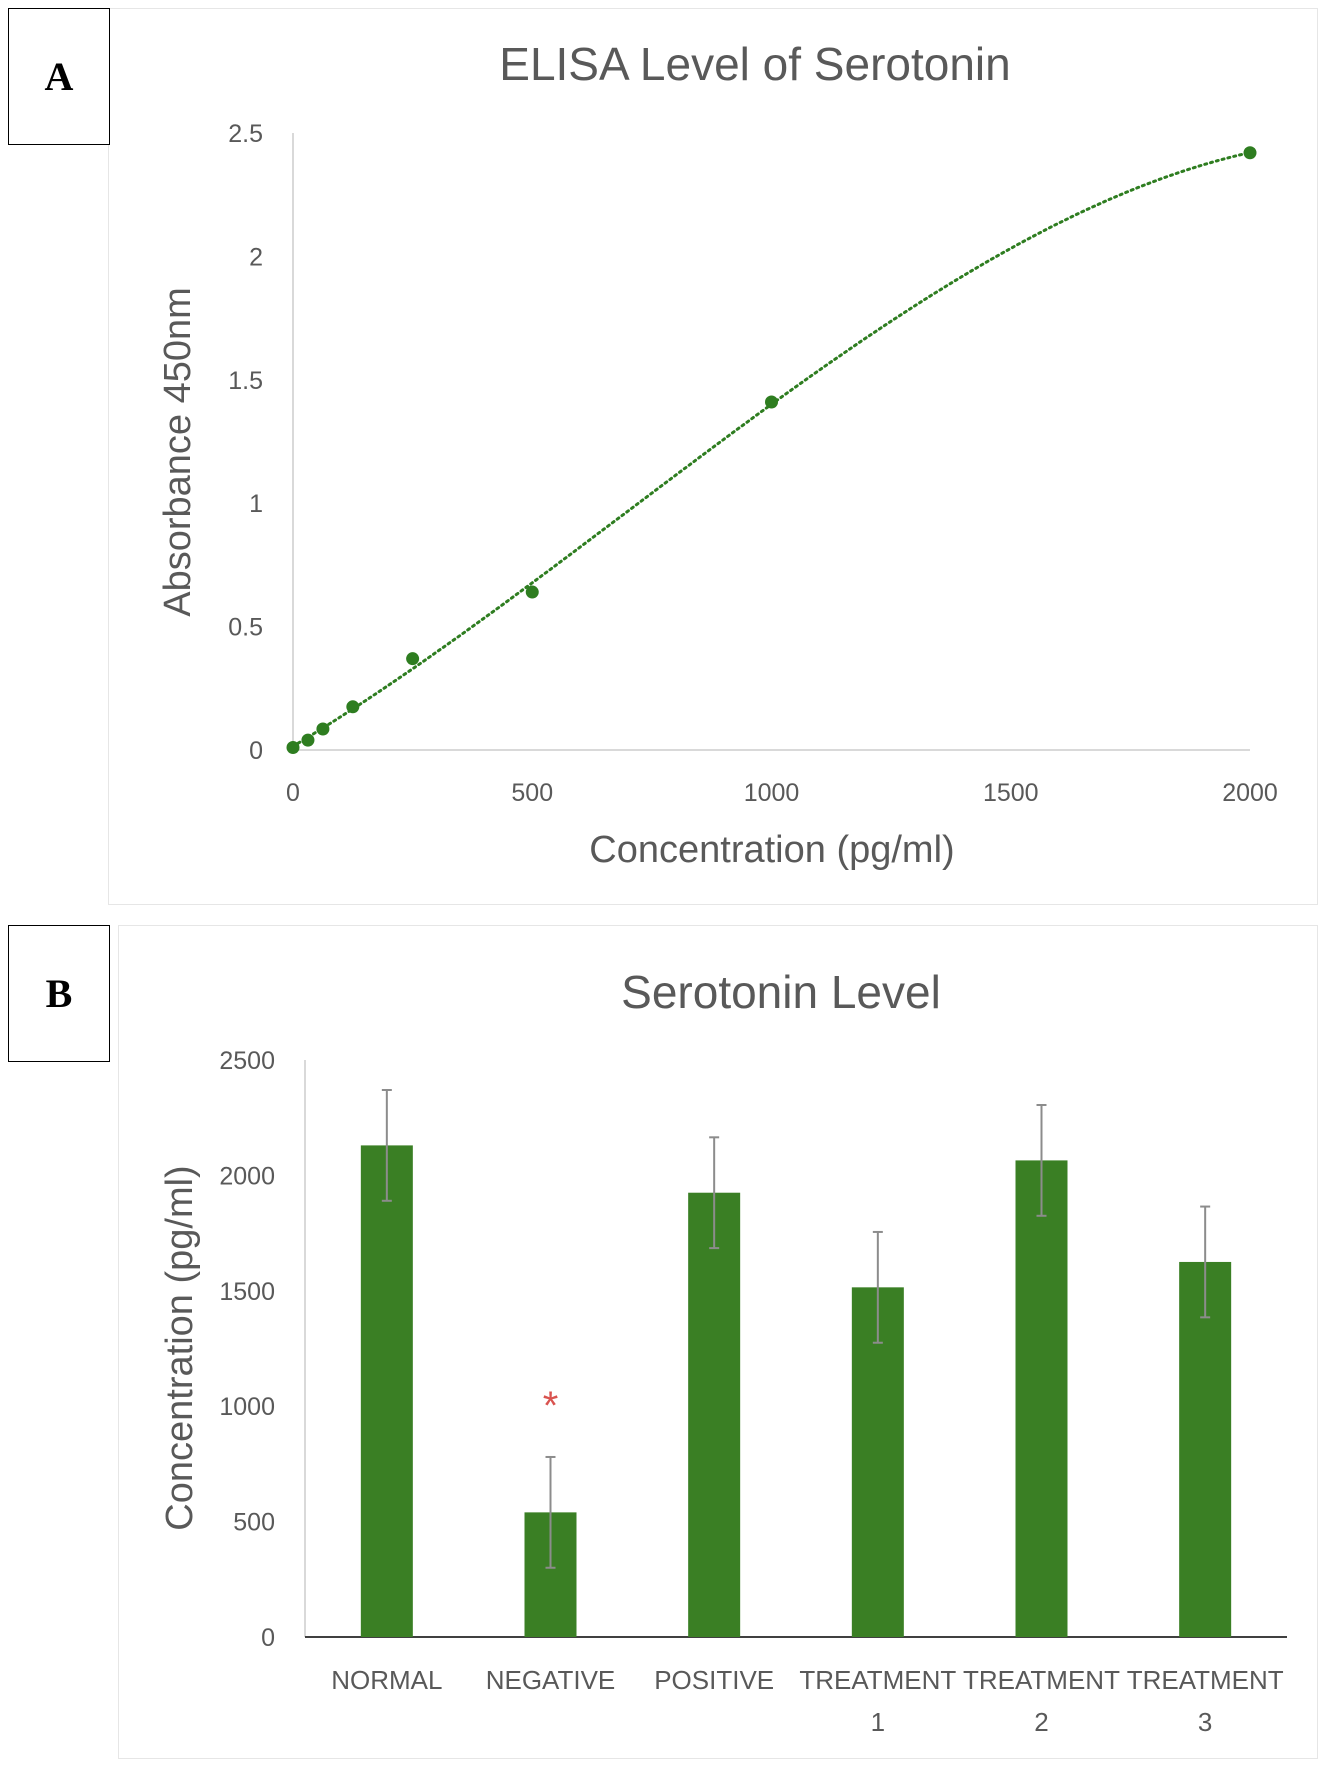 This screenshot has width=1319, height=1765. I want to click on chart-b-y-tick-label: 2000, so click(247, 1176).